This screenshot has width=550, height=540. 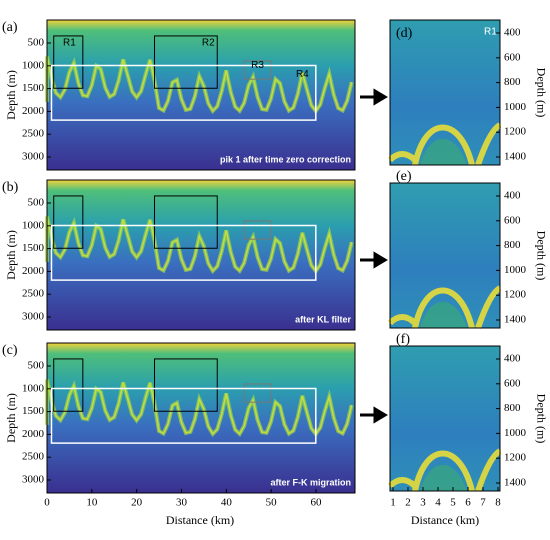 I want to click on region-label: R3, so click(x=257, y=65).